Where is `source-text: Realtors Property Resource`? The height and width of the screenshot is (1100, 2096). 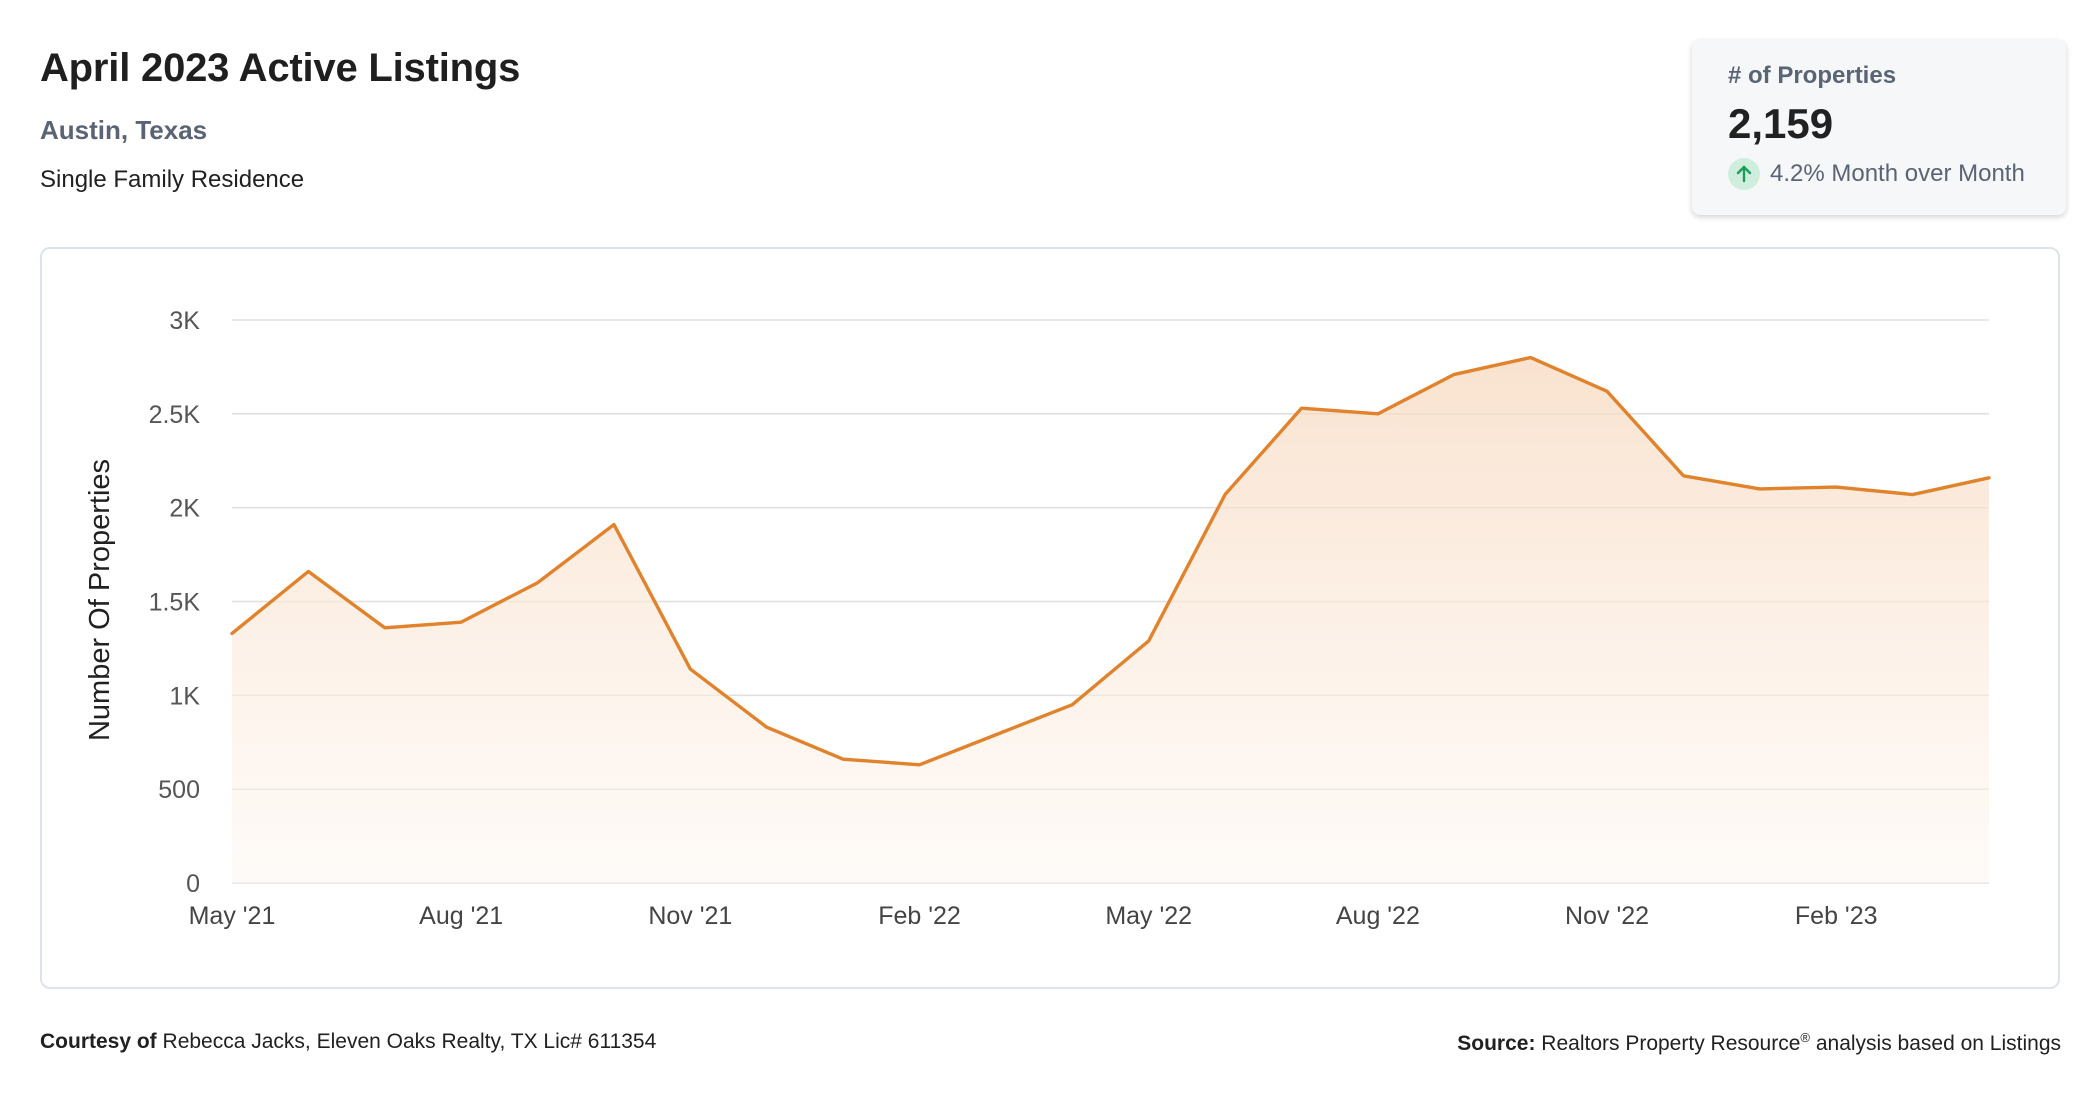
source-text: Realtors Property Resource is located at coordinates (1671, 1043).